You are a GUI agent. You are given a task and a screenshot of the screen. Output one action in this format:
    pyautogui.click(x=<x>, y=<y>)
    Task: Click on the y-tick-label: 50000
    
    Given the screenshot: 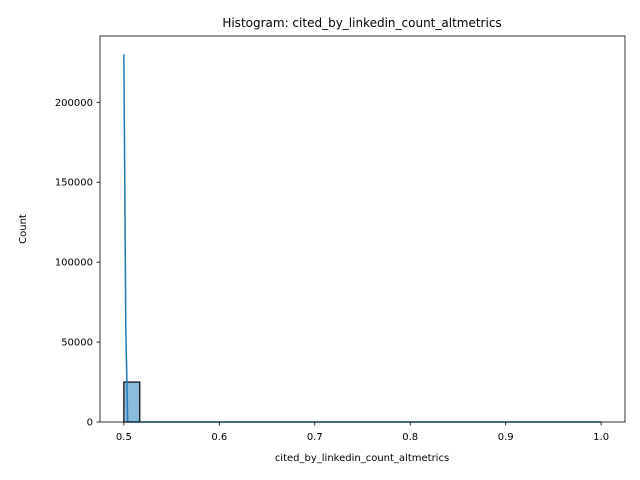 What is the action you would take?
    pyautogui.click(x=77, y=343)
    